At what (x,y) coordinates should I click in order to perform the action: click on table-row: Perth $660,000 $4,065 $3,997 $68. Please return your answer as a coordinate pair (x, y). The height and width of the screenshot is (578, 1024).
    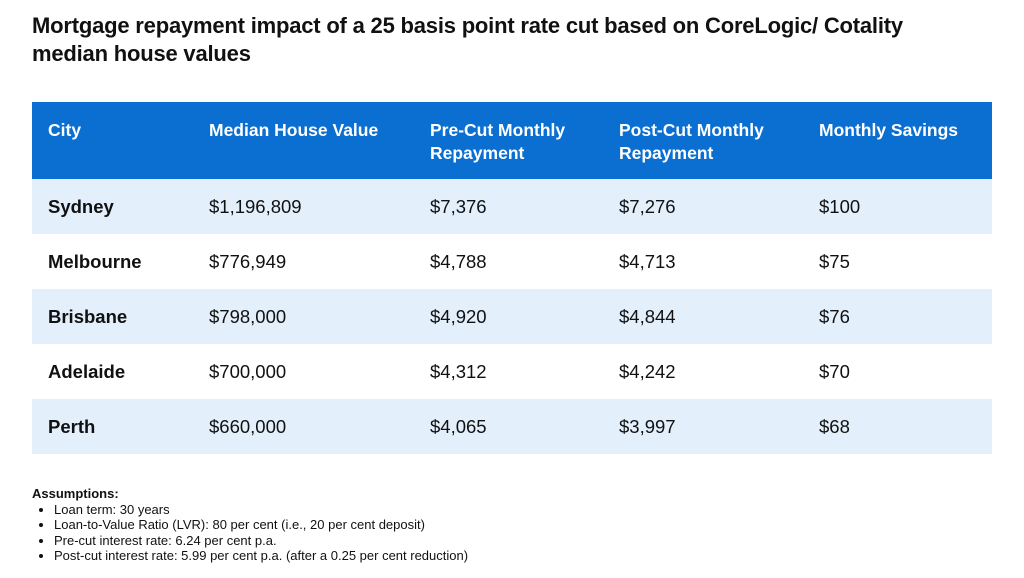
    Looking at the image, I should click on (512, 426).